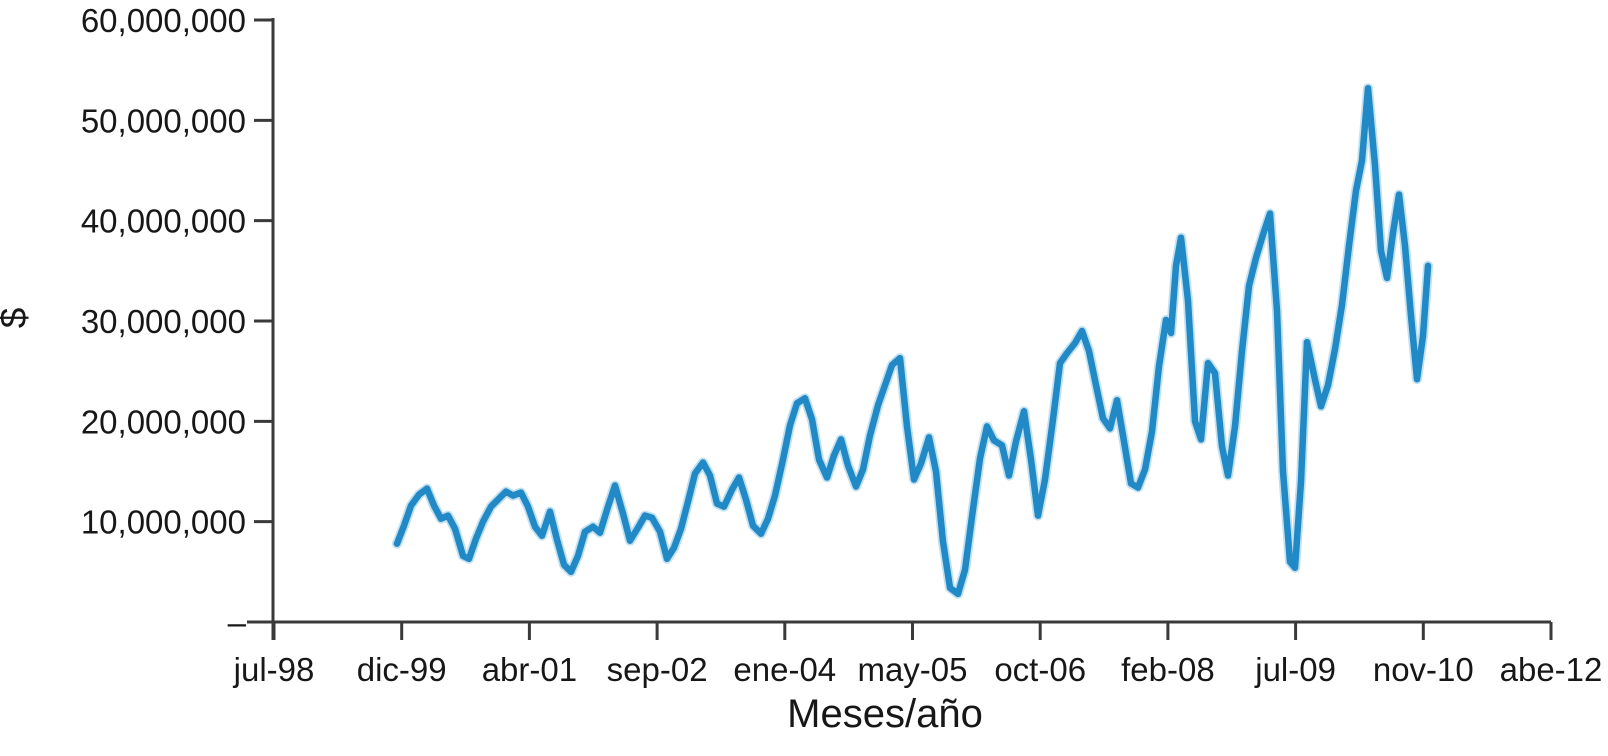  I want to click on y-tick-label: 30,000,000, so click(163, 321).